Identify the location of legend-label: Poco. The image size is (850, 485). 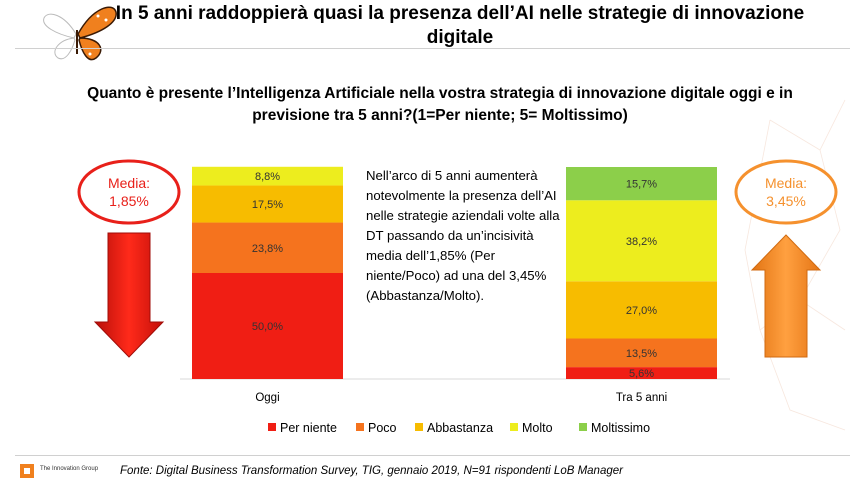
(382, 428).